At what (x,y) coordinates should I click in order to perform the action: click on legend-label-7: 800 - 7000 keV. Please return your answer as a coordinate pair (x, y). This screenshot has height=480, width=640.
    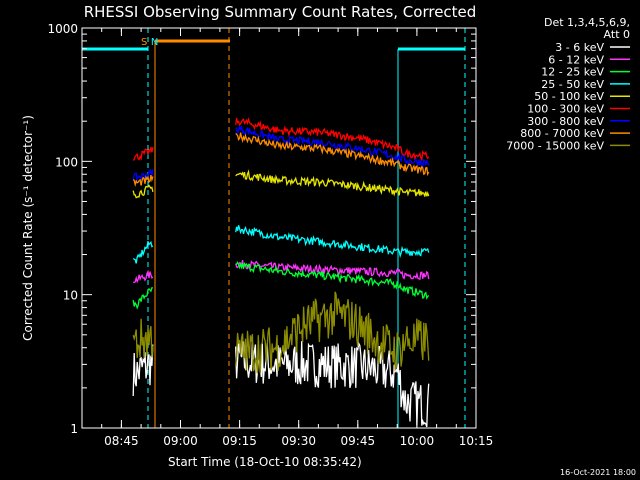
    Looking at the image, I should click on (562, 133).